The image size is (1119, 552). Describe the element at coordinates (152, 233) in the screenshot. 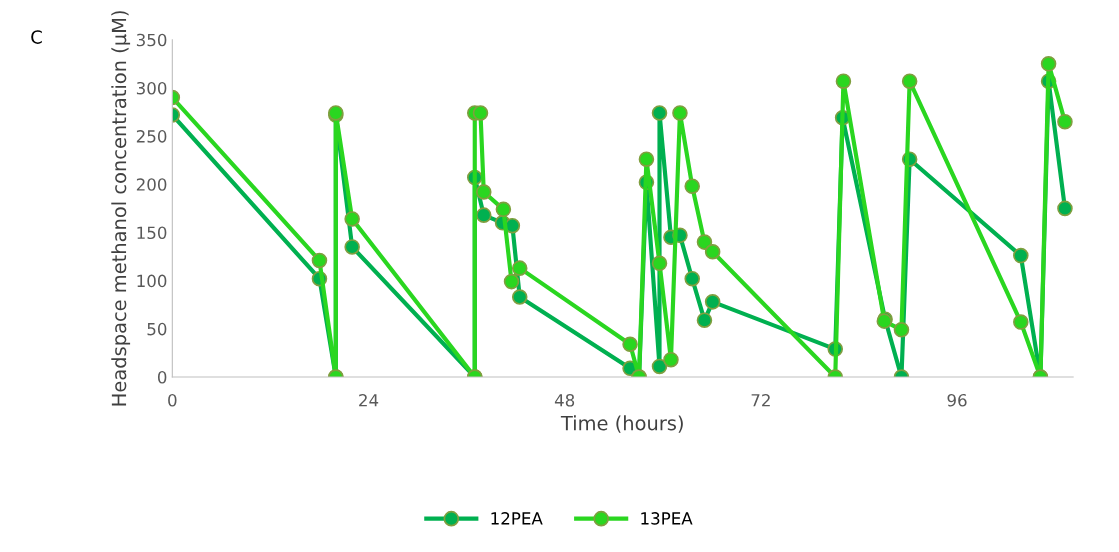

I see `y-tick-label: 150` at that location.